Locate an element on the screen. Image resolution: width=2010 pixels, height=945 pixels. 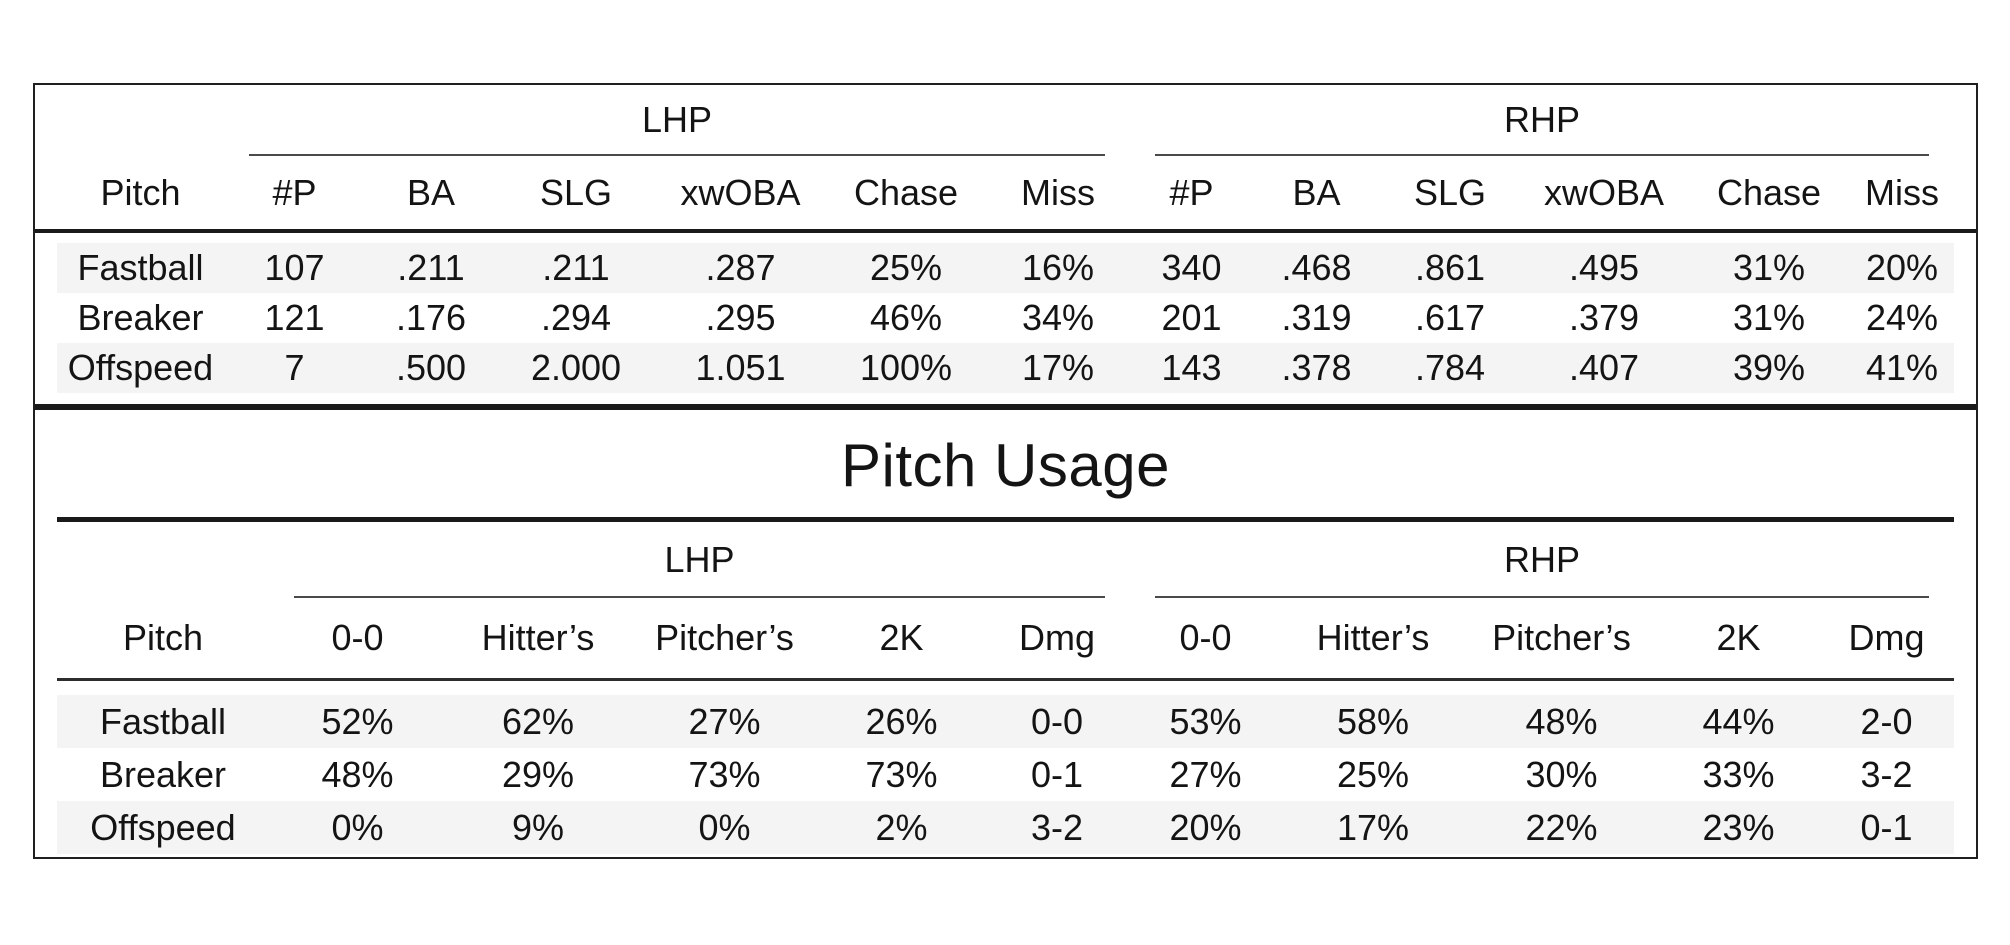
stat-cell: .468 is located at coordinates (1316, 268).